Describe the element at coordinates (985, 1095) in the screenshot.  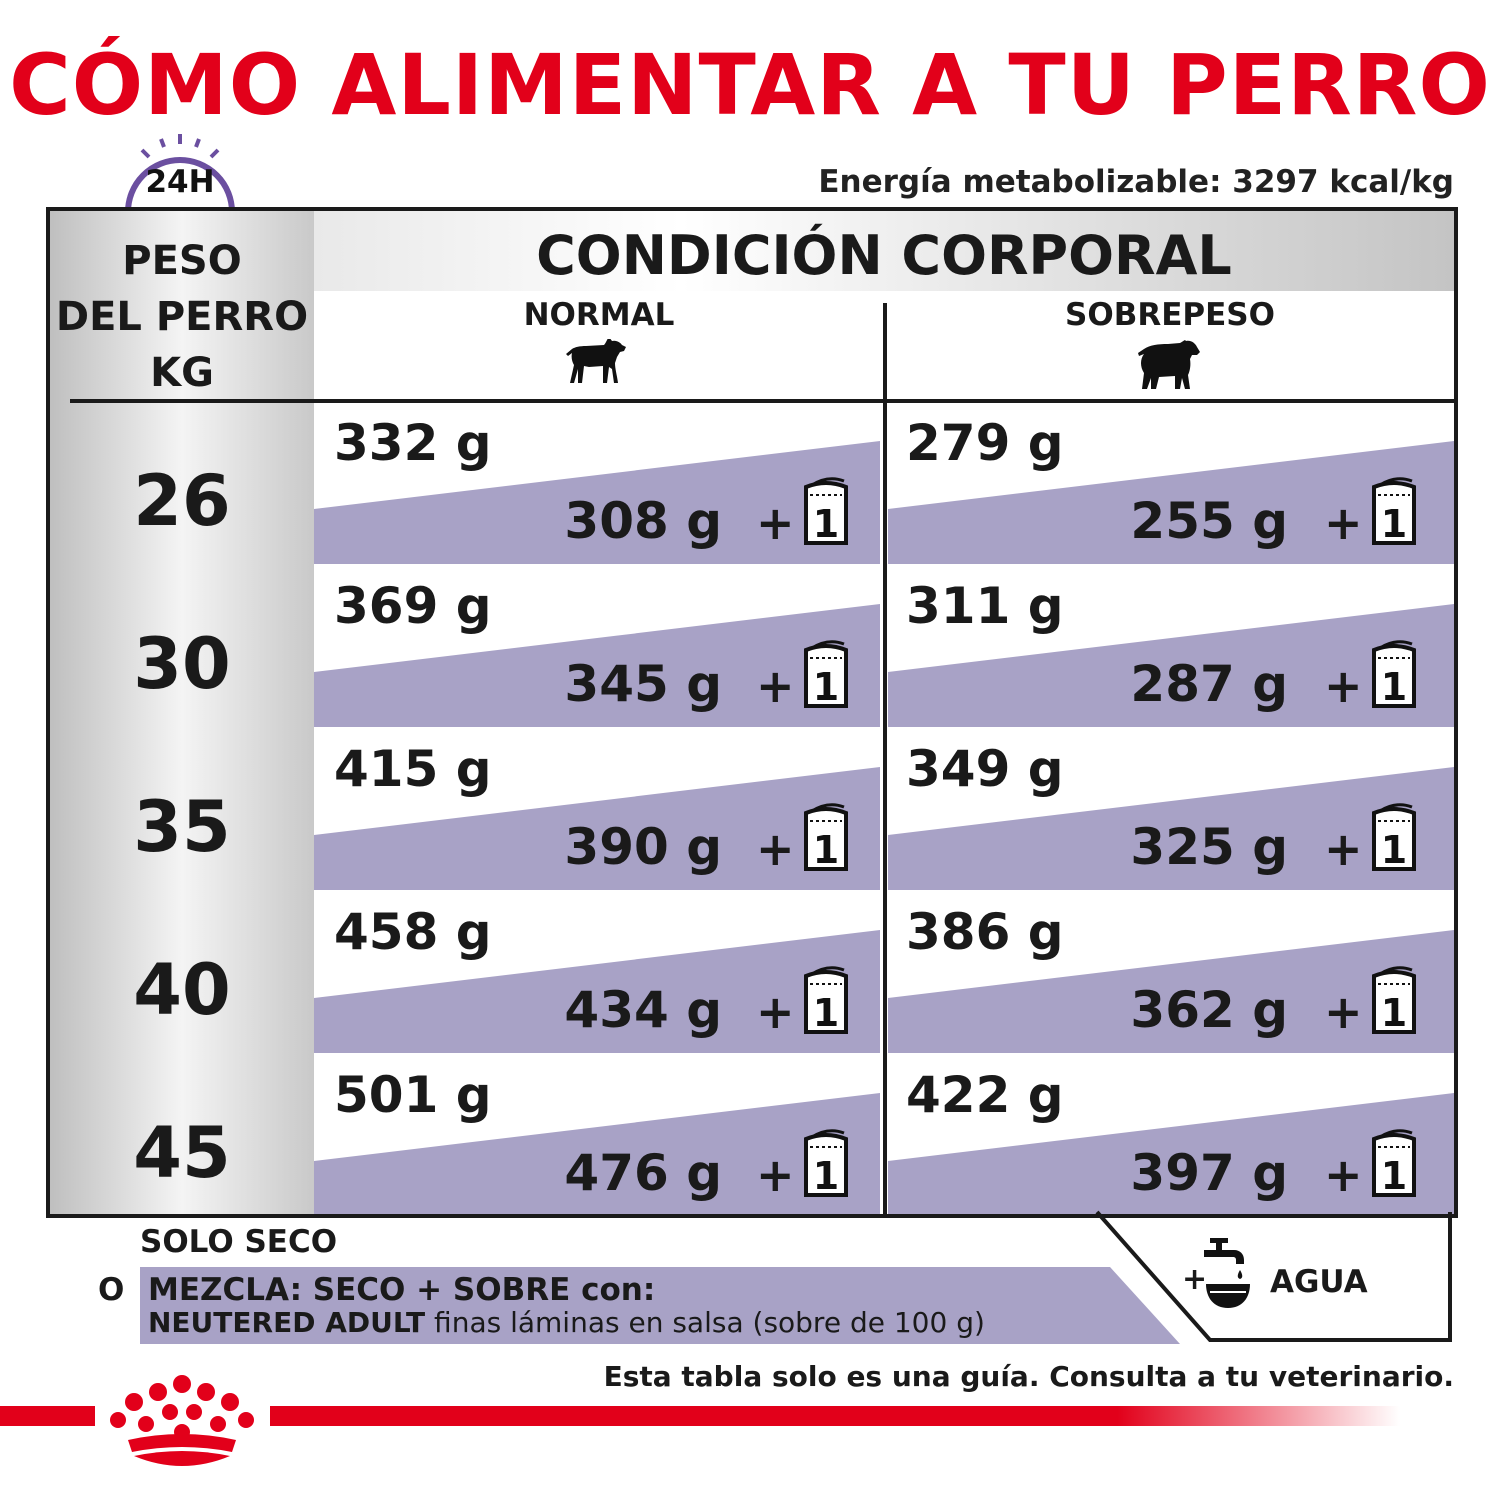
I see `overweight-dry-amount: 422 g` at that location.